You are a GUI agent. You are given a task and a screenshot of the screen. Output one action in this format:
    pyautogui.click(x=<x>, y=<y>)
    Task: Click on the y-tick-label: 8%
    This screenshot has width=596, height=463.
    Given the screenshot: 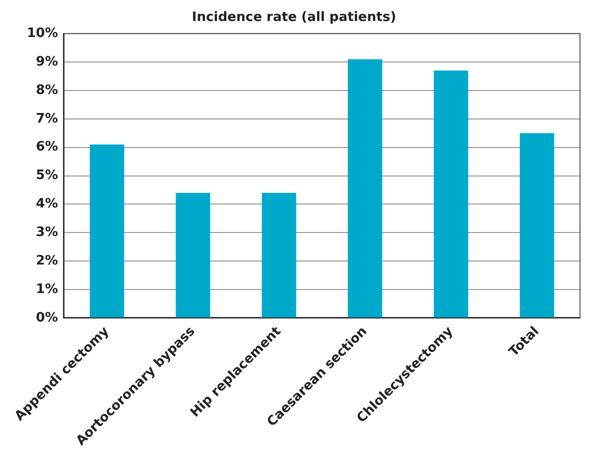 What is the action you would take?
    pyautogui.click(x=47, y=90)
    